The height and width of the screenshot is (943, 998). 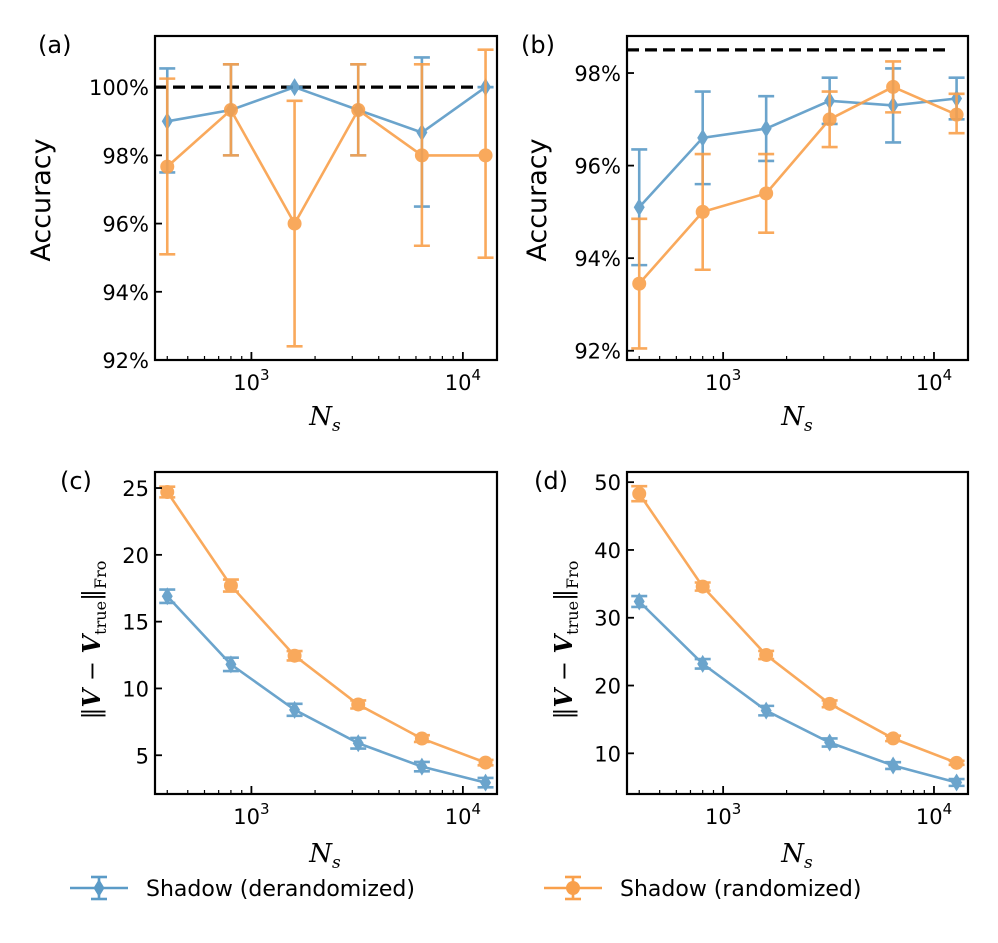 What do you see at coordinates (573, 888) in the screenshot?
I see `legend-marker` at bounding box center [573, 888].